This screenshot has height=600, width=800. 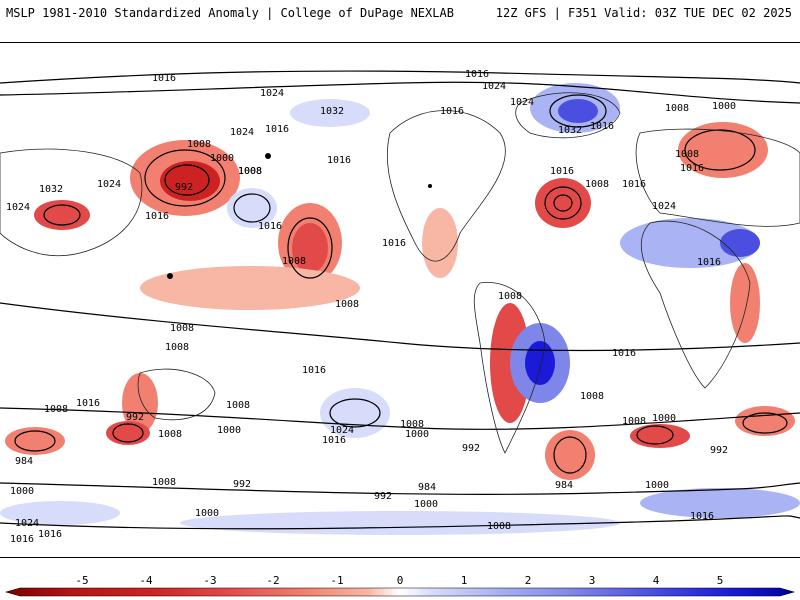 I want to click on africa-outline, so click(x=695, y=304).